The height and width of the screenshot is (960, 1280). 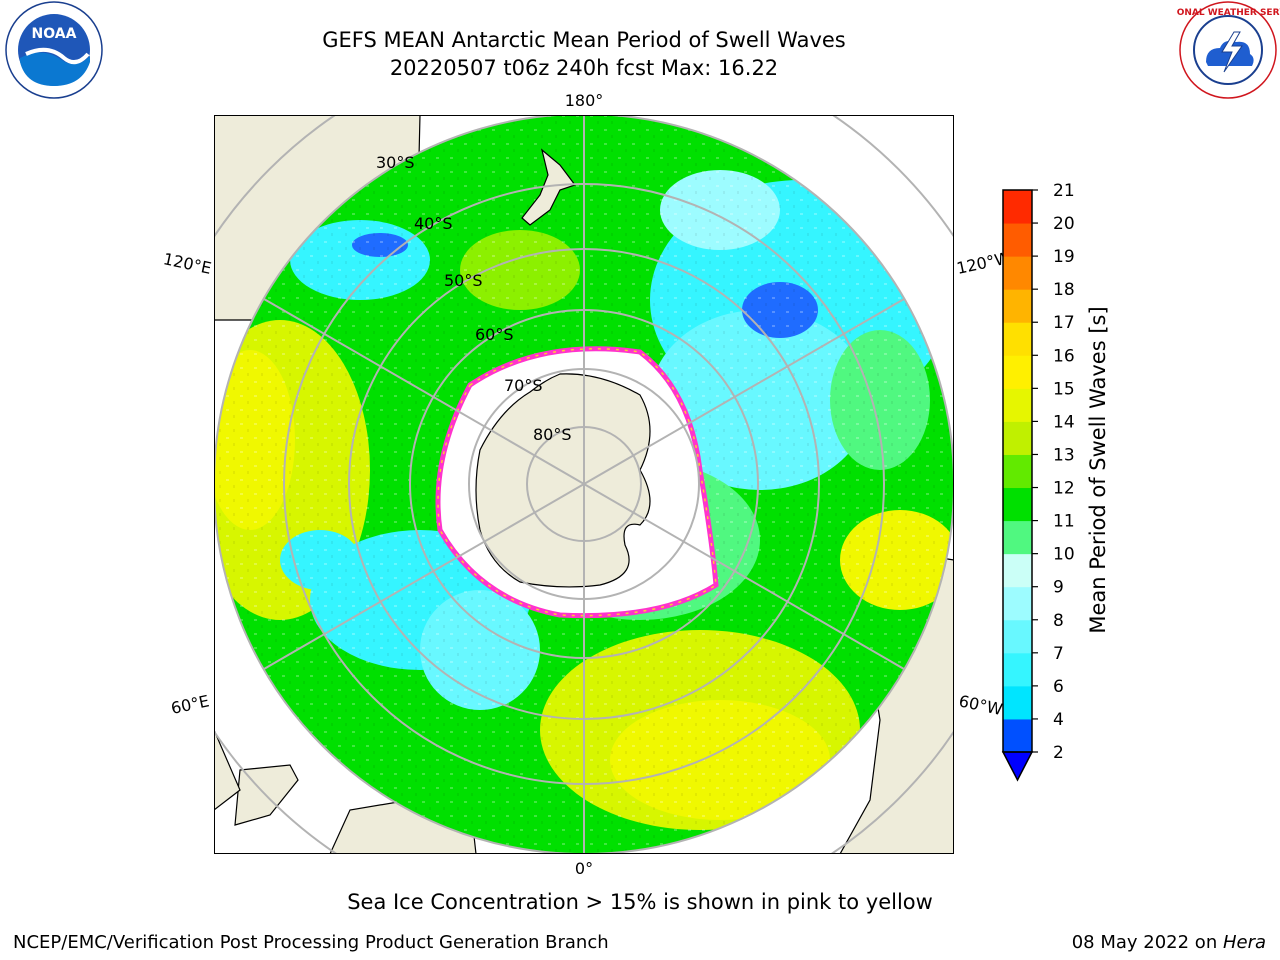 What do you see at coordinates (548, 187) in the screenshot?
I see `new-zealand-land` at bounding box center [548, 187].